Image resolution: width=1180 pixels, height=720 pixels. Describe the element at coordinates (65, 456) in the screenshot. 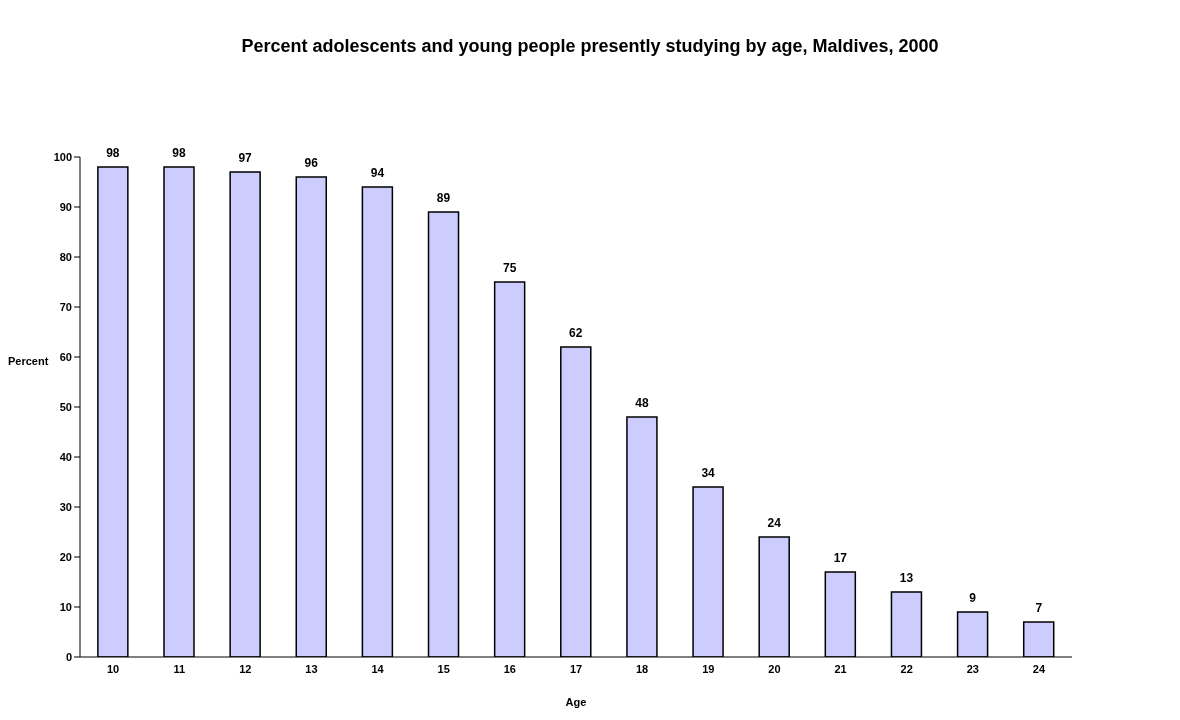

I see `y-tick-label: 40` at that location.